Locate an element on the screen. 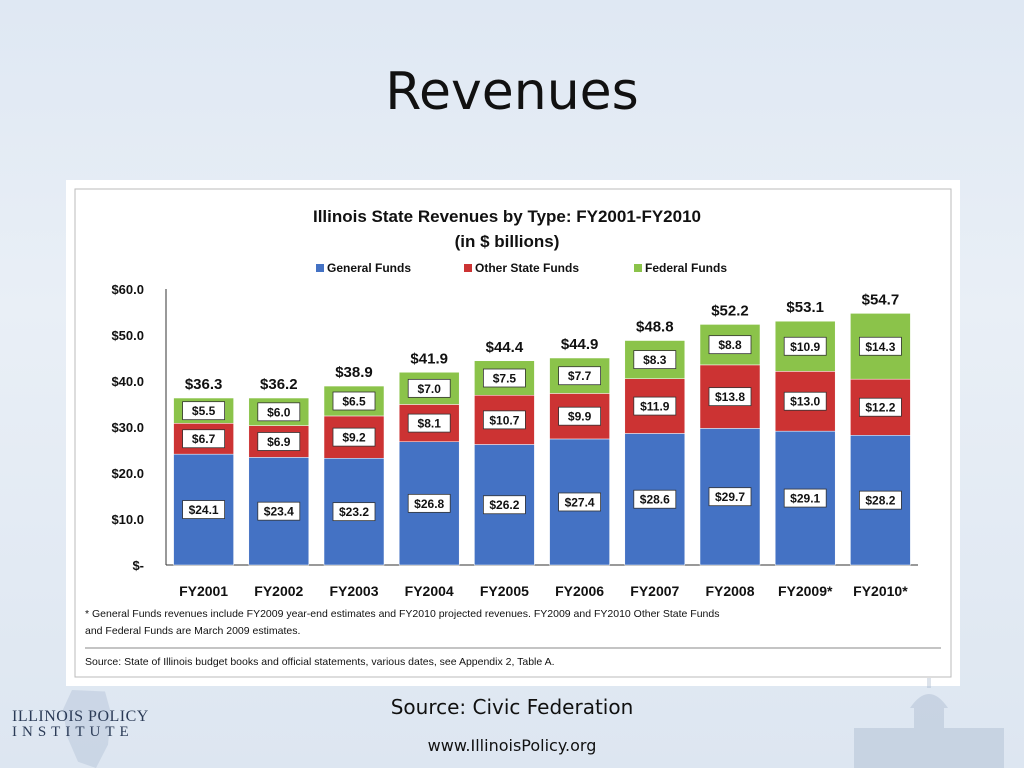 This screenshot has width=1024, height=768. x-tick-label: FY2006 is located at coordinates (579, 591).